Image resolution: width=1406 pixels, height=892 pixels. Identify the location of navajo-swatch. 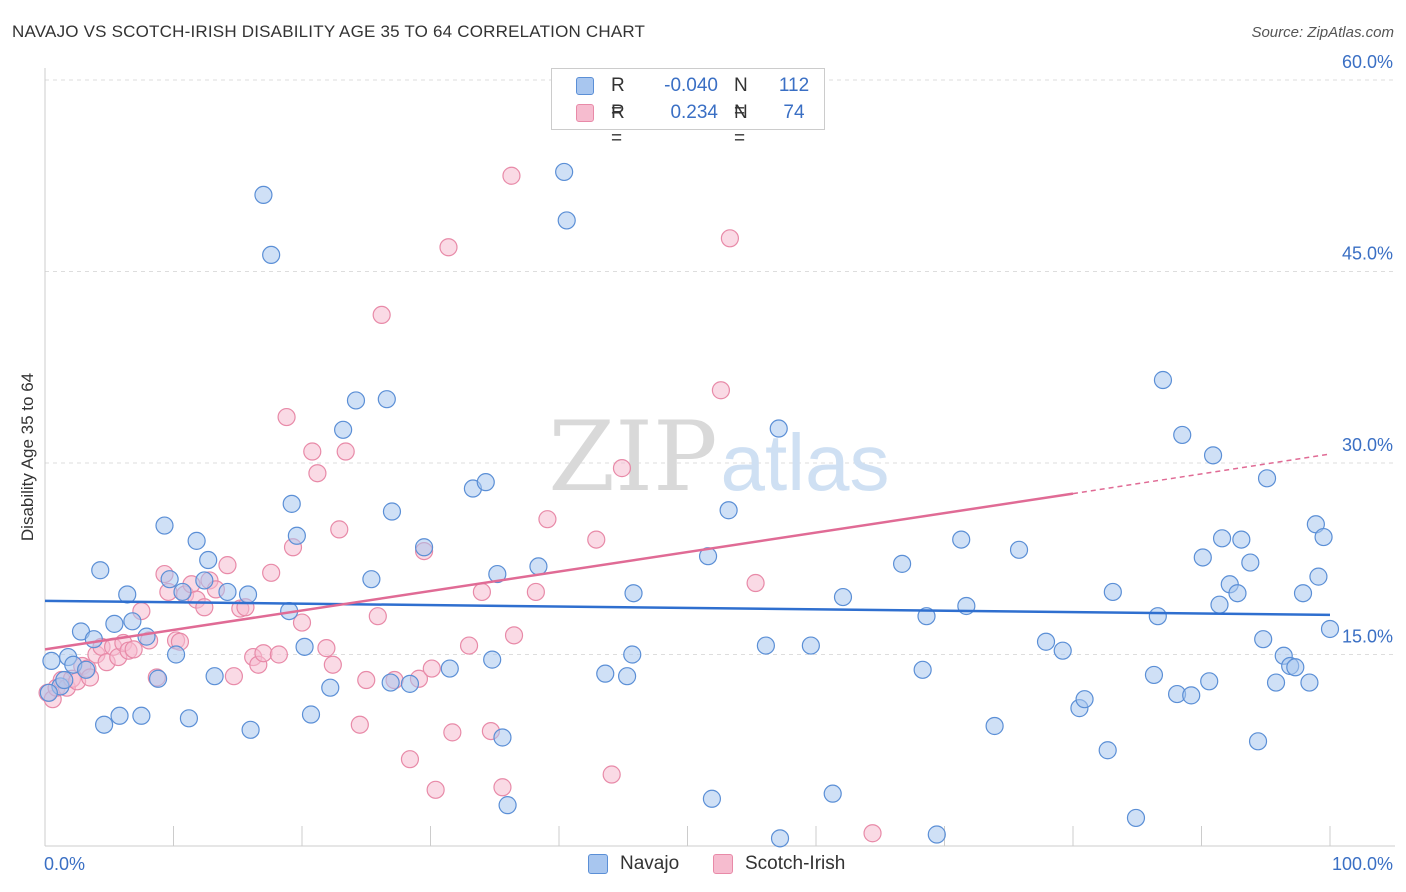
(585, 86).